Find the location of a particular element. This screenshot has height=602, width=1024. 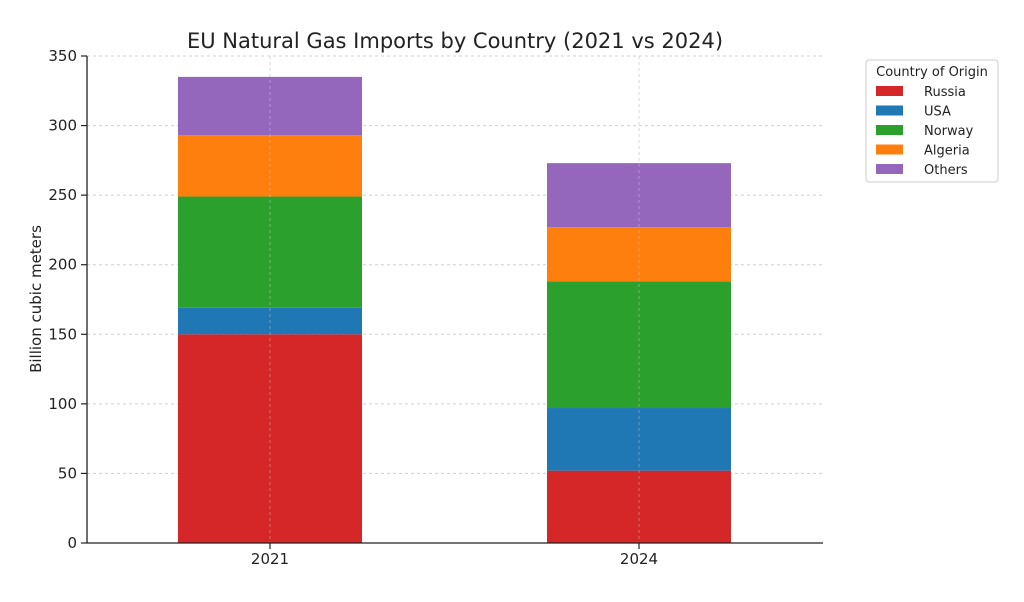

y-ticks: 0 50 100 150 200 250 300 350 is located at coordinates (67, 299).